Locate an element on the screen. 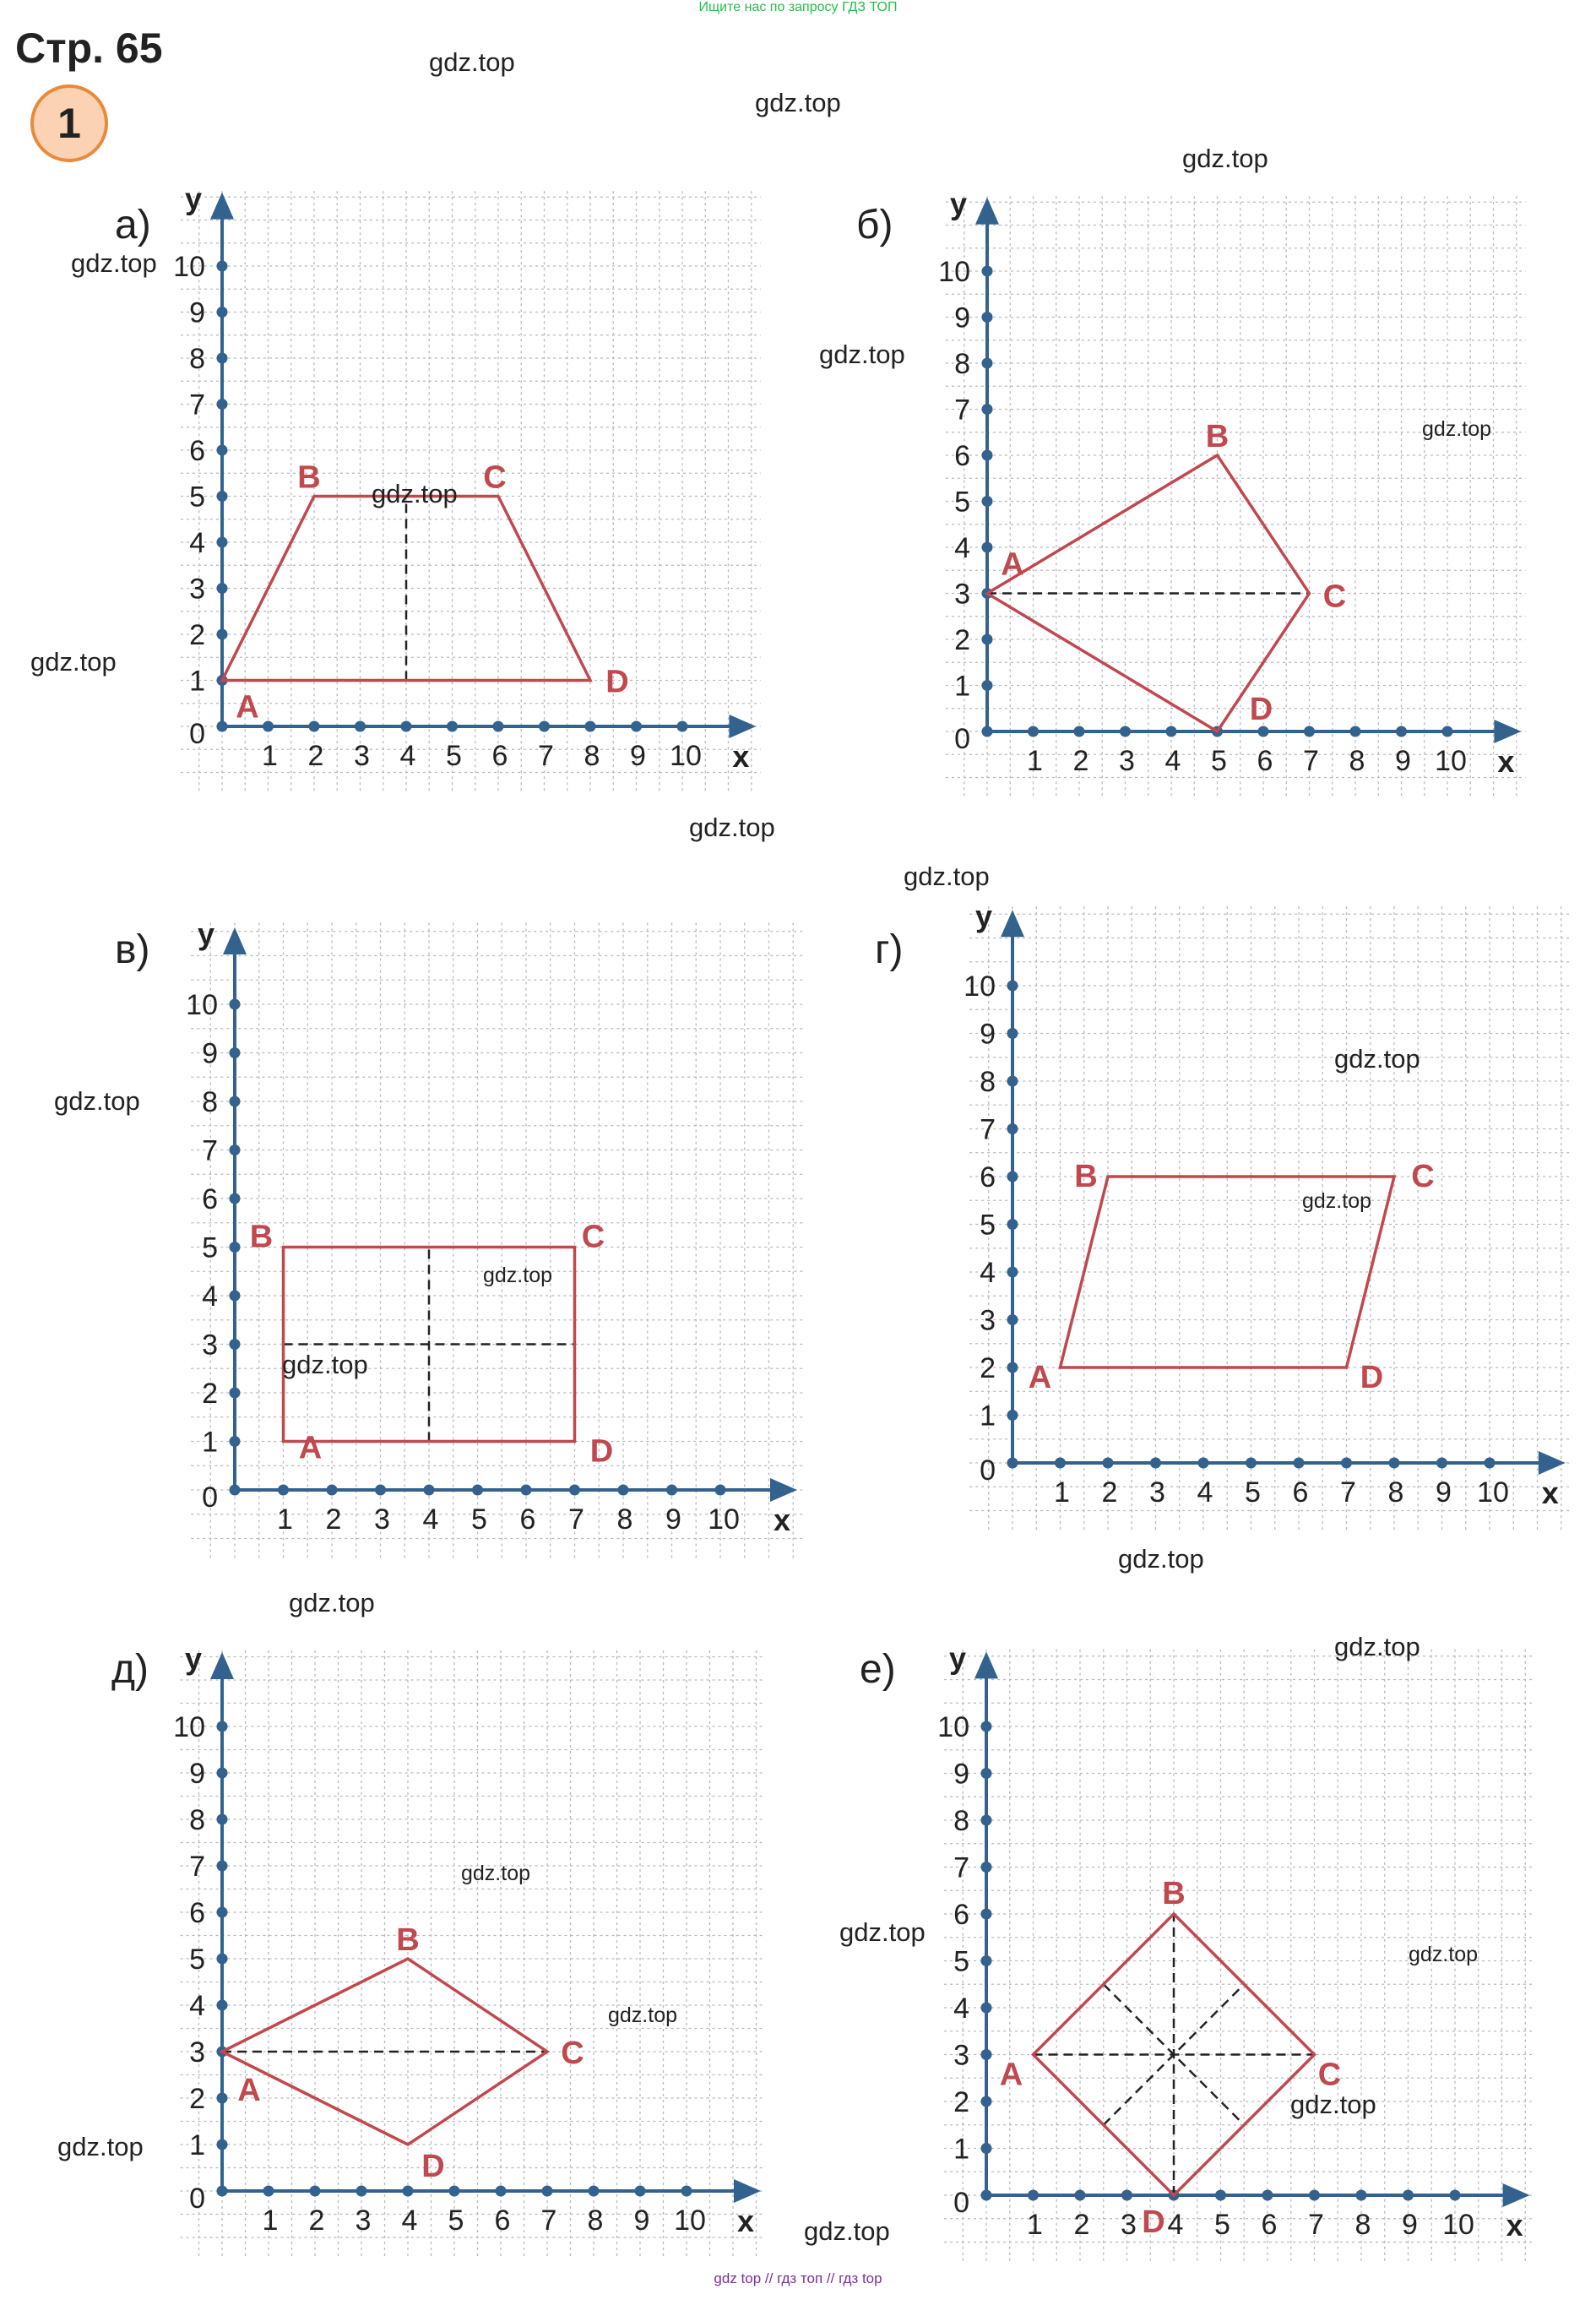  x-axis-label: x is located at coordinates (1505, 761).